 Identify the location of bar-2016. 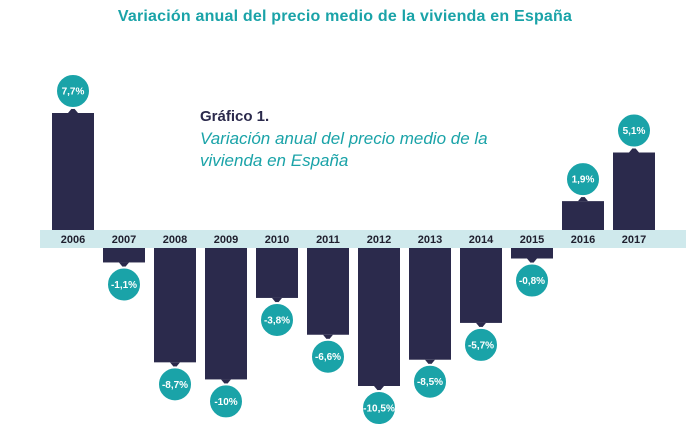
(583, 215).